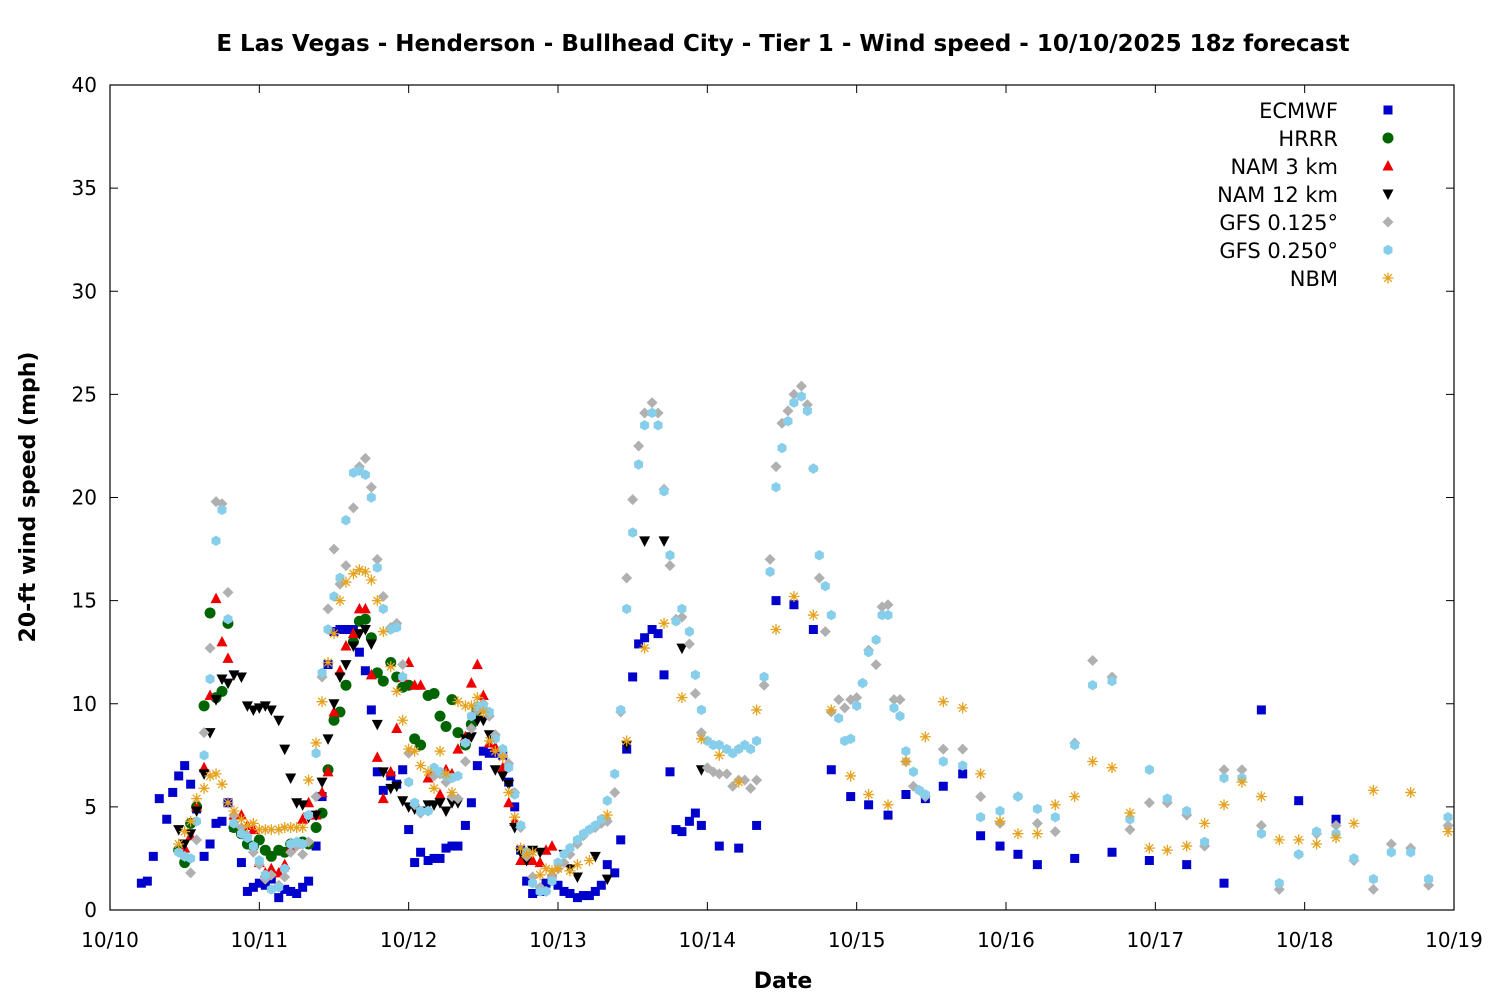  I want to click on legend-label: NBM, so click(1314, 279).